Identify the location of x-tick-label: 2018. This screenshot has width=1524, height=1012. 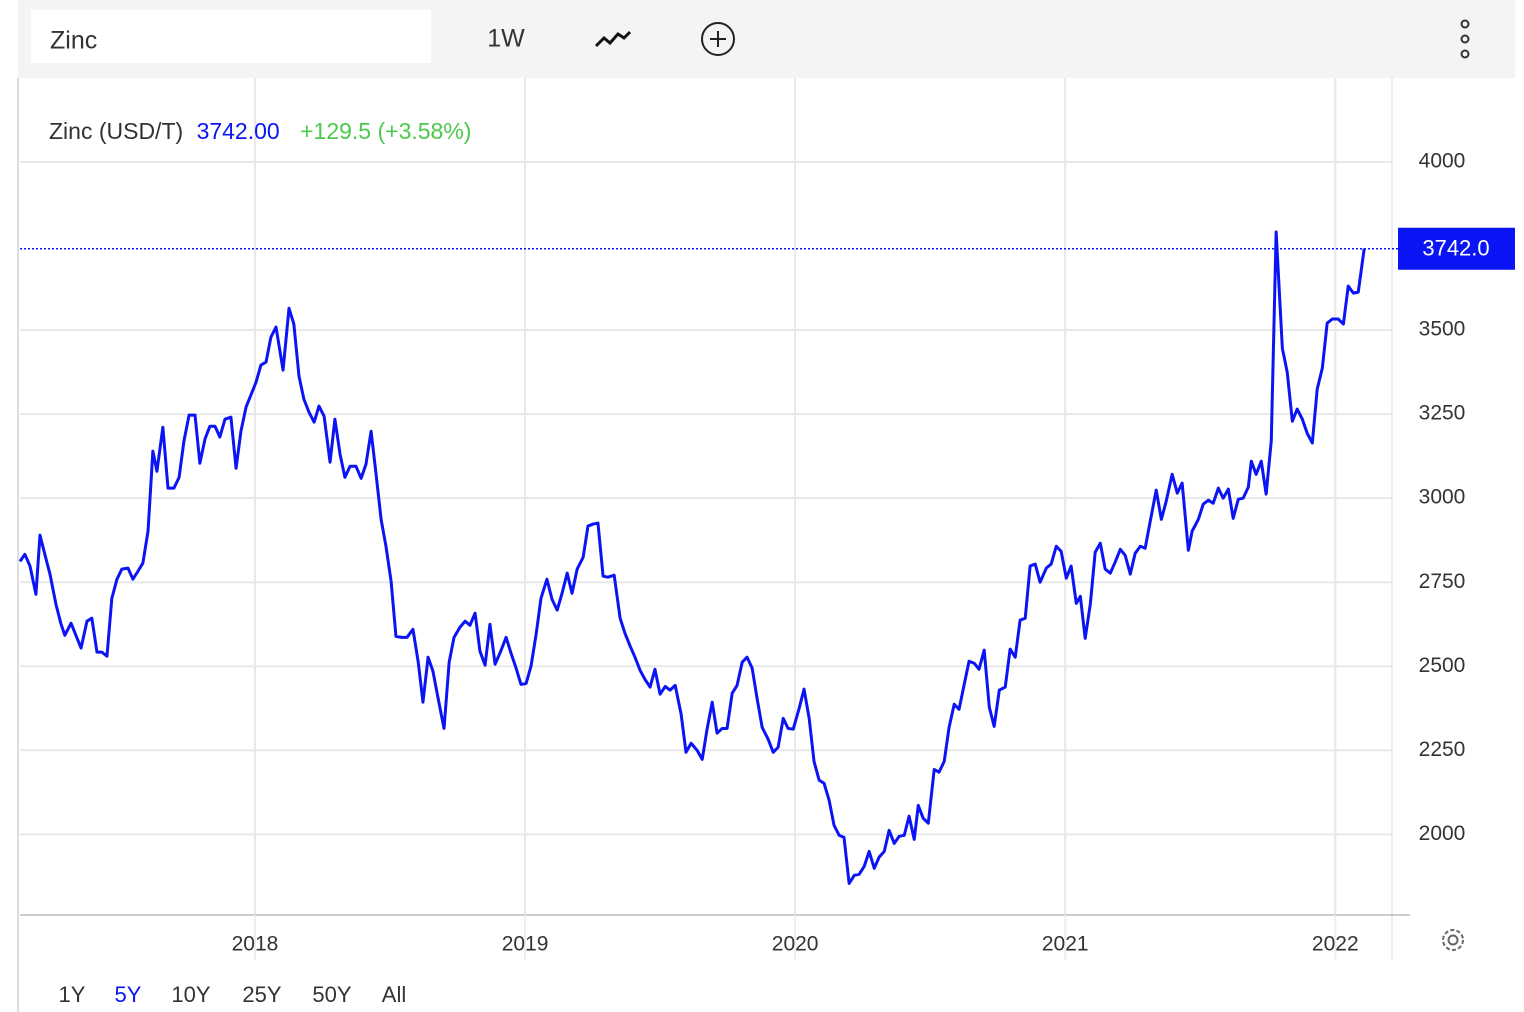
(255, 944).